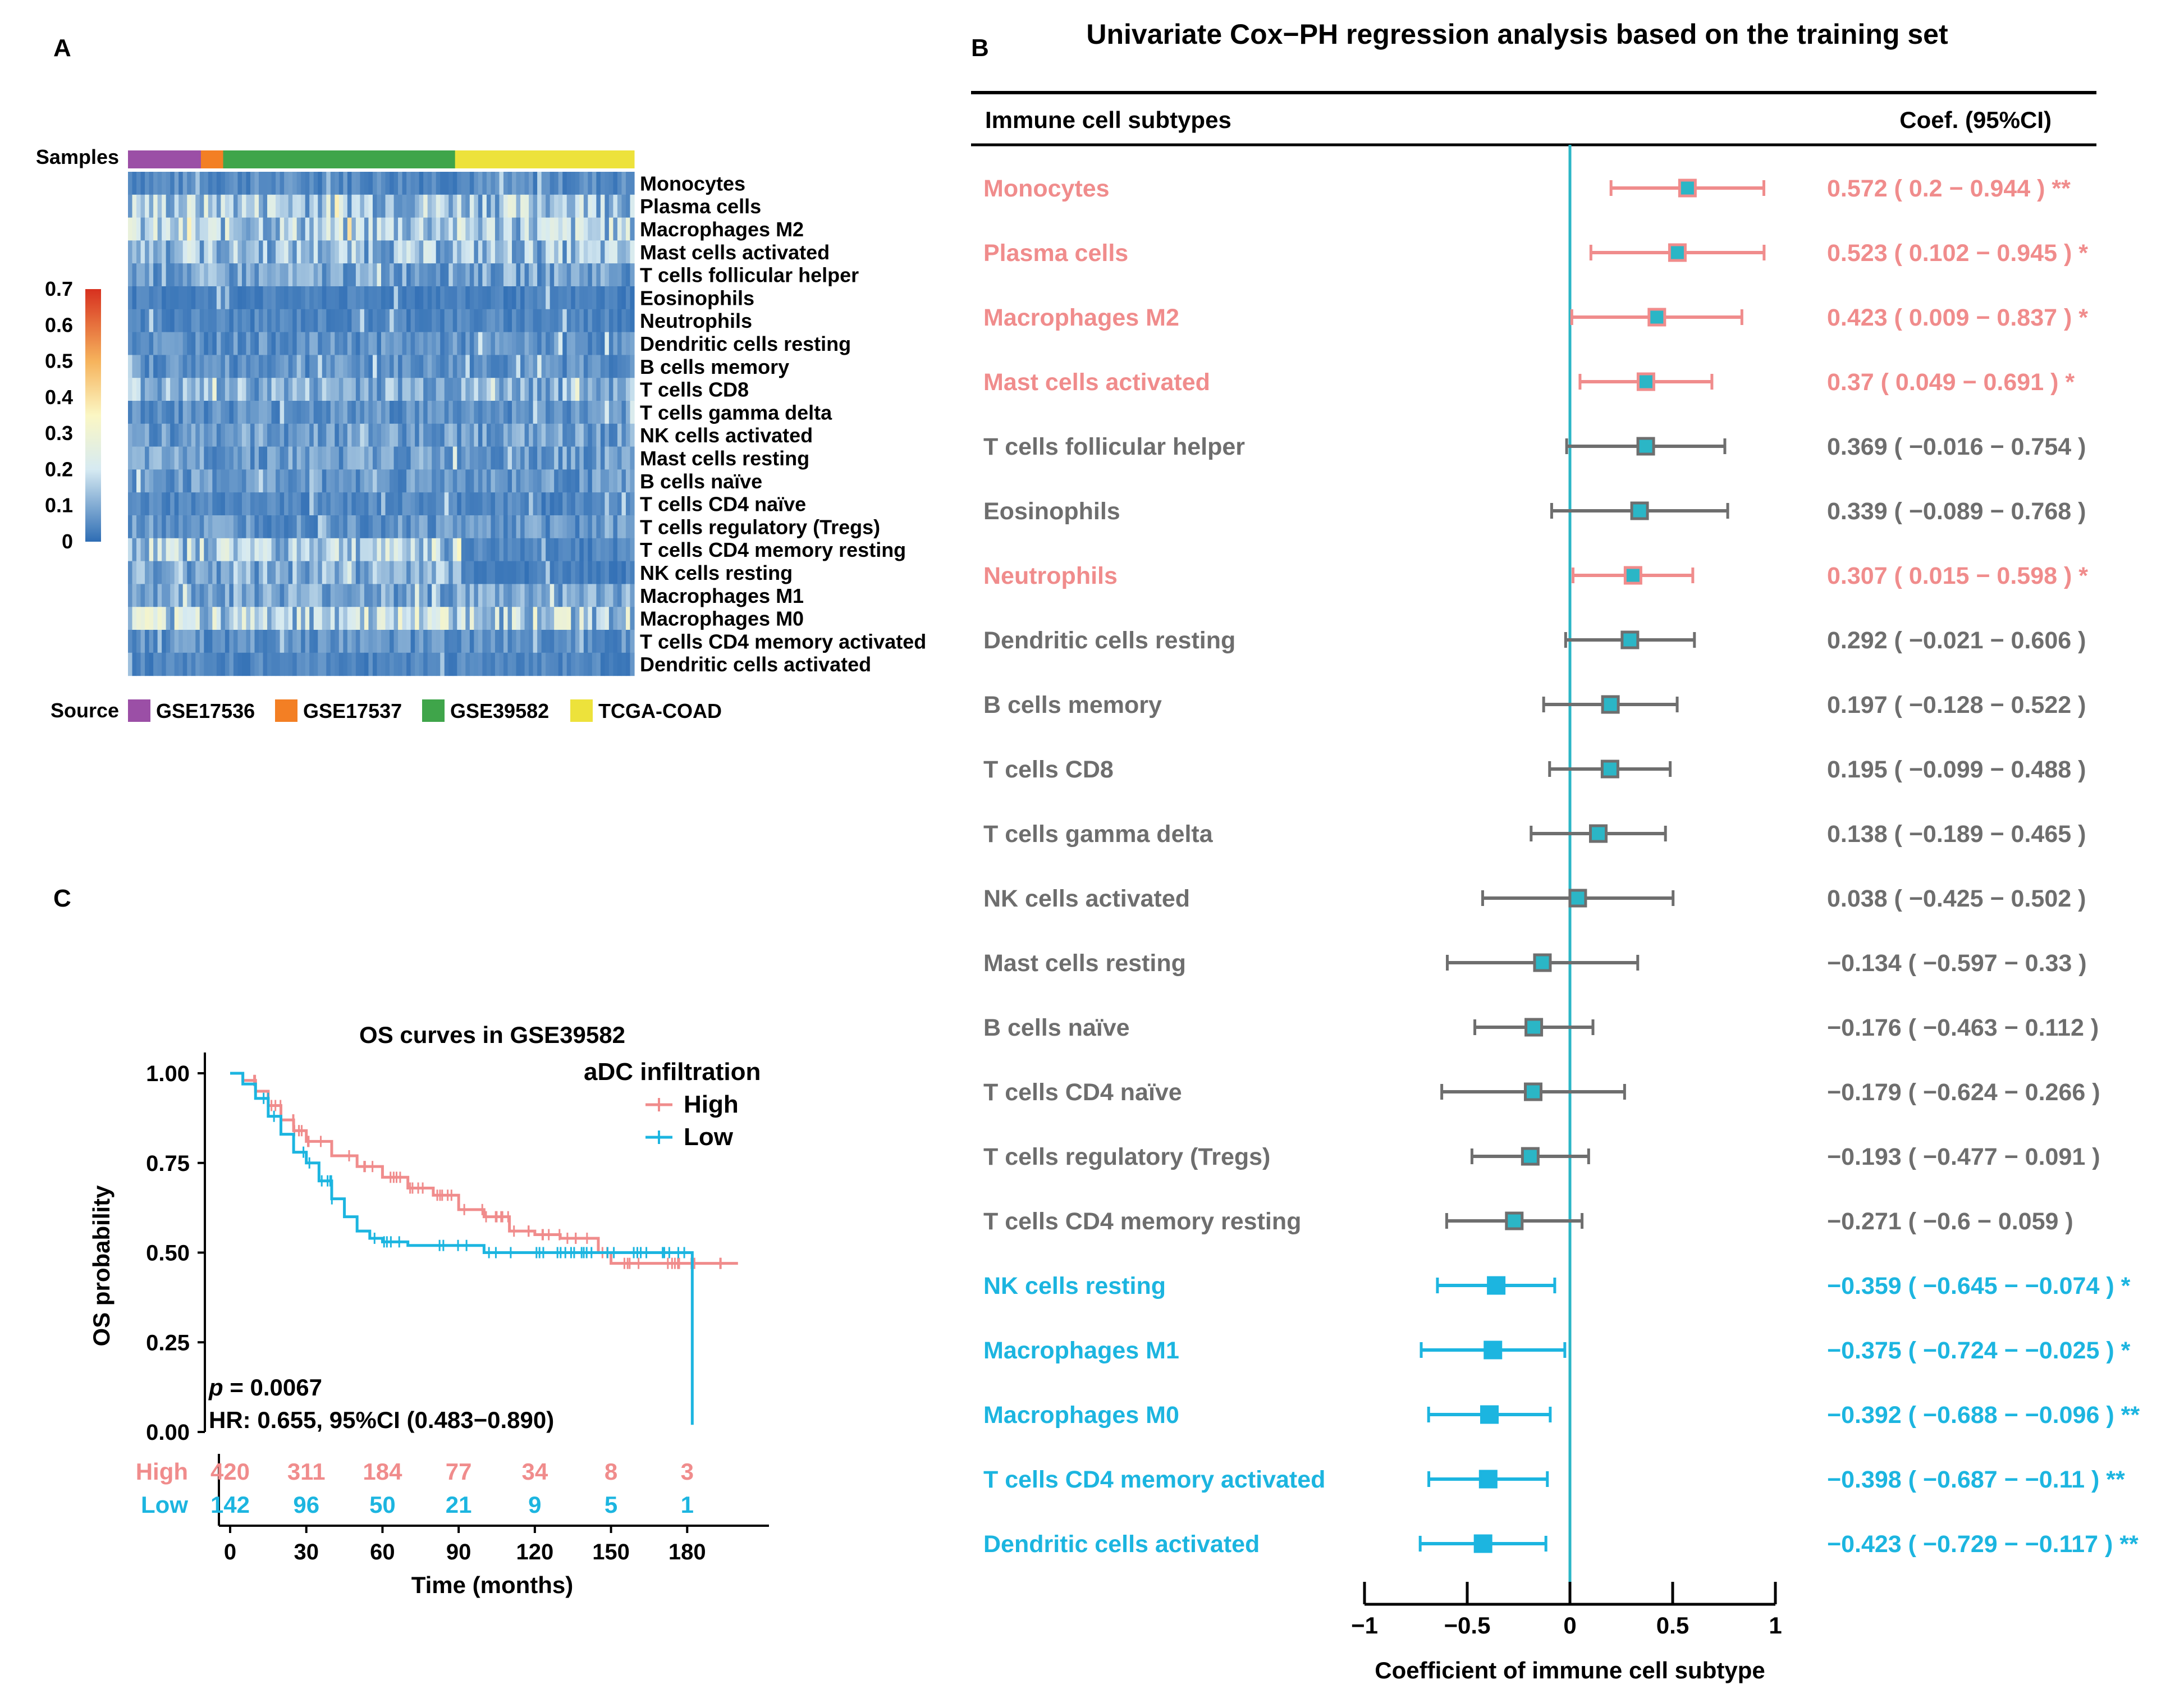 The height and width of the screenshot is (1684, 2184). What do you see at coordinates (382, 424) in the screenshot?
I see `heatmap-cells` at bounding box center [382, 424].